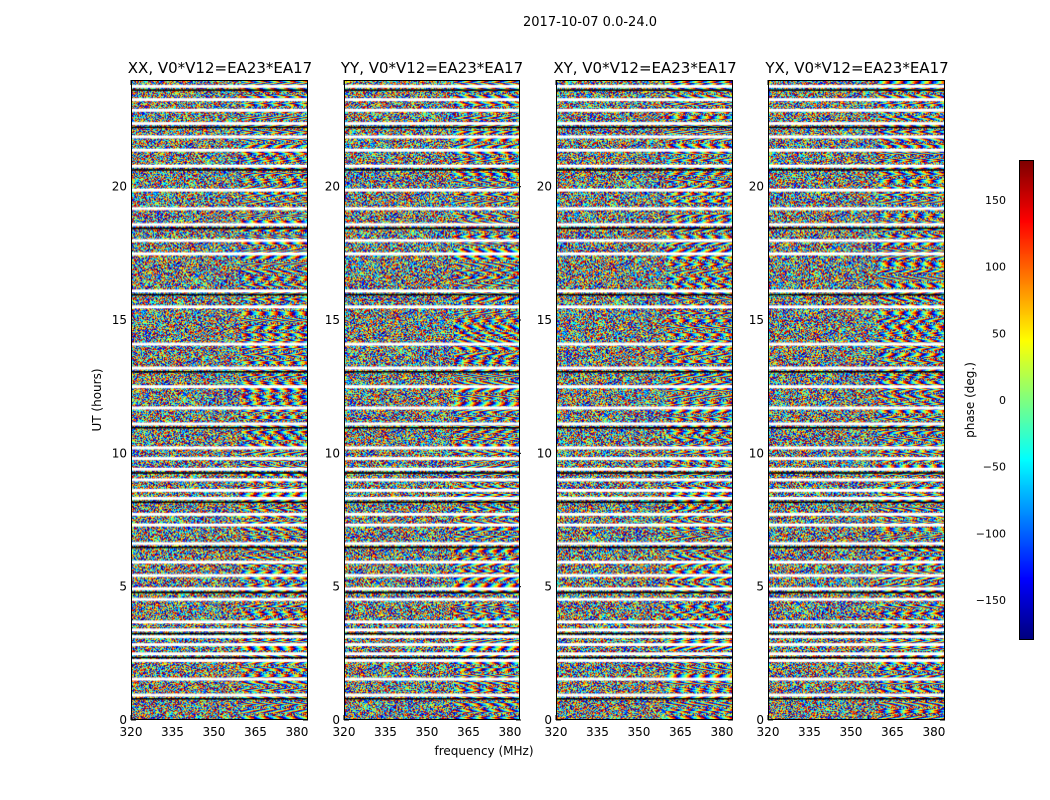 Image resolution: width=1050 pixels, height=800 pixels. I want to click on panel-title: XY, V0*V12=EA23*EA17, so click(644, 68).